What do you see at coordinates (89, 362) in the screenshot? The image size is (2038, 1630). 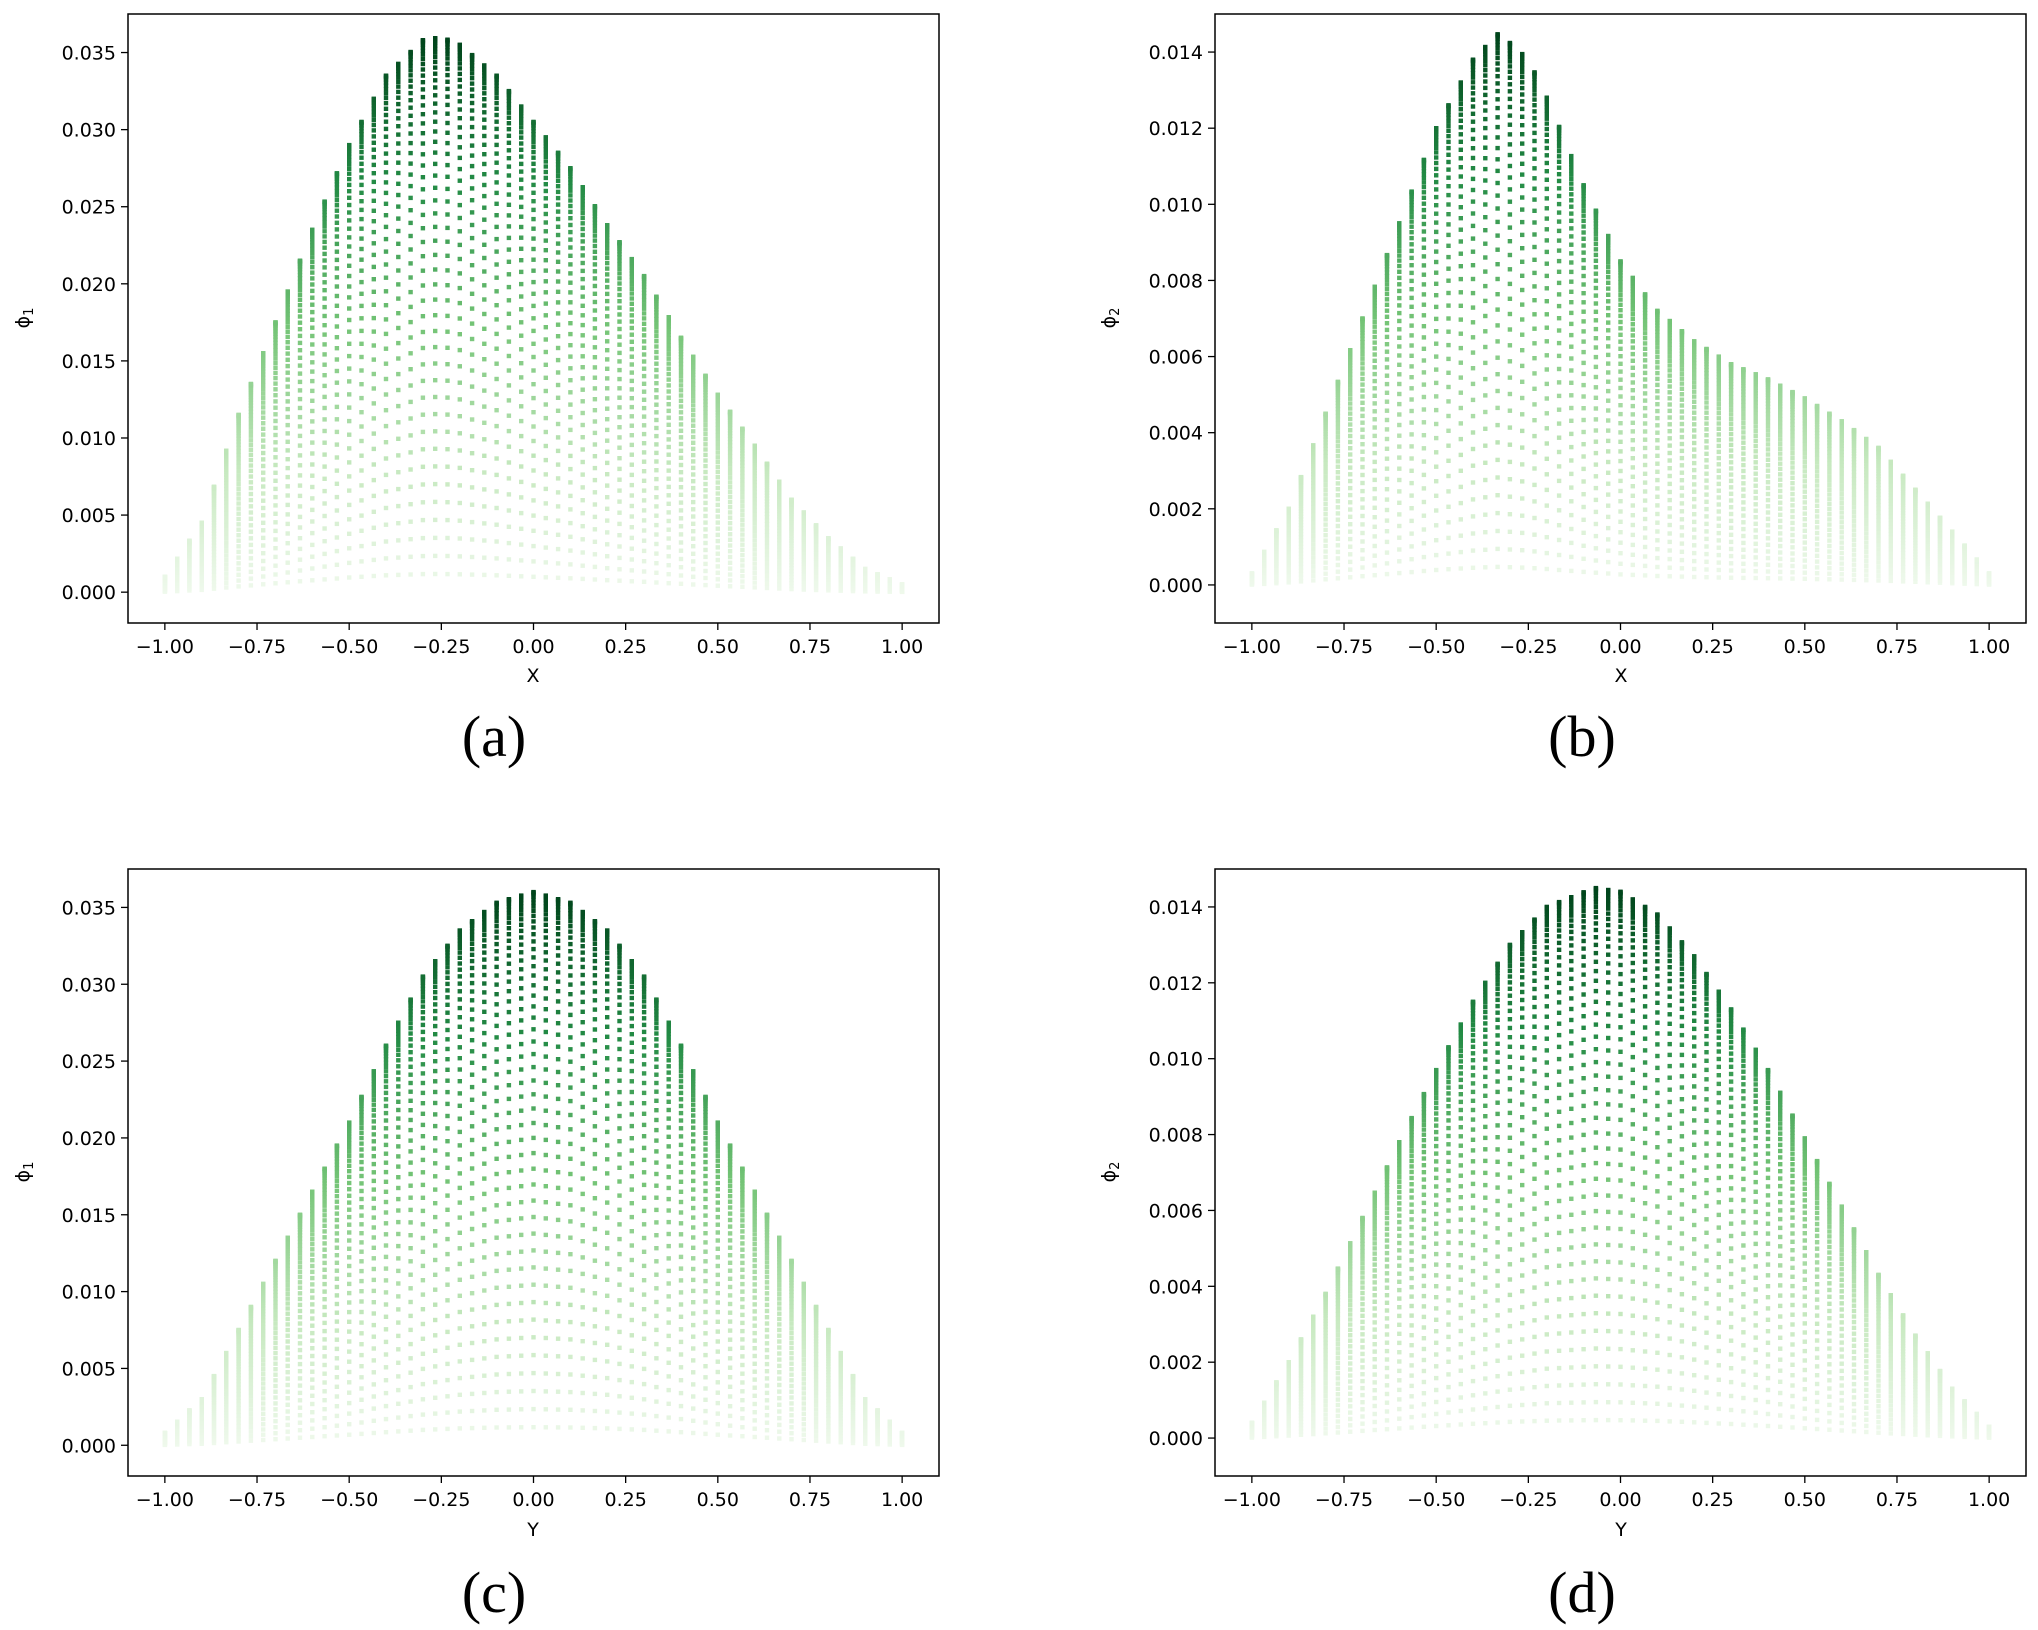 I see `y-tick-label-a: 0.015` at bounding box center [89, 362].